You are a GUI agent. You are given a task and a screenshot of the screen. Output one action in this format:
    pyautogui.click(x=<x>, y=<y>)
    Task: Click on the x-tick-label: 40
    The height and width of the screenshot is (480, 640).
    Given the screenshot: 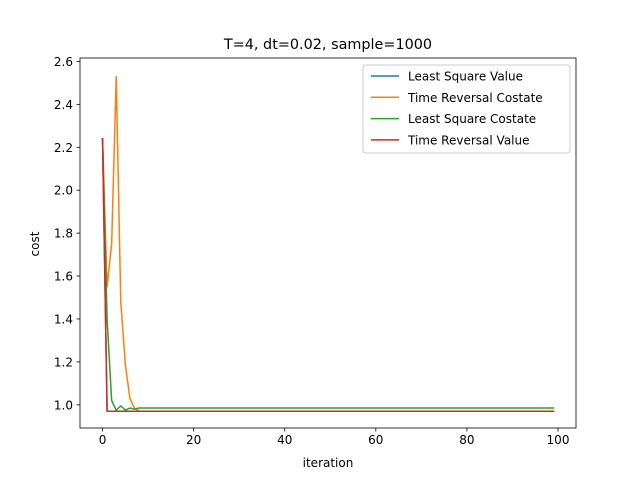 What is the action you would take?
    pyautogui.click(x=284, y=440)
    